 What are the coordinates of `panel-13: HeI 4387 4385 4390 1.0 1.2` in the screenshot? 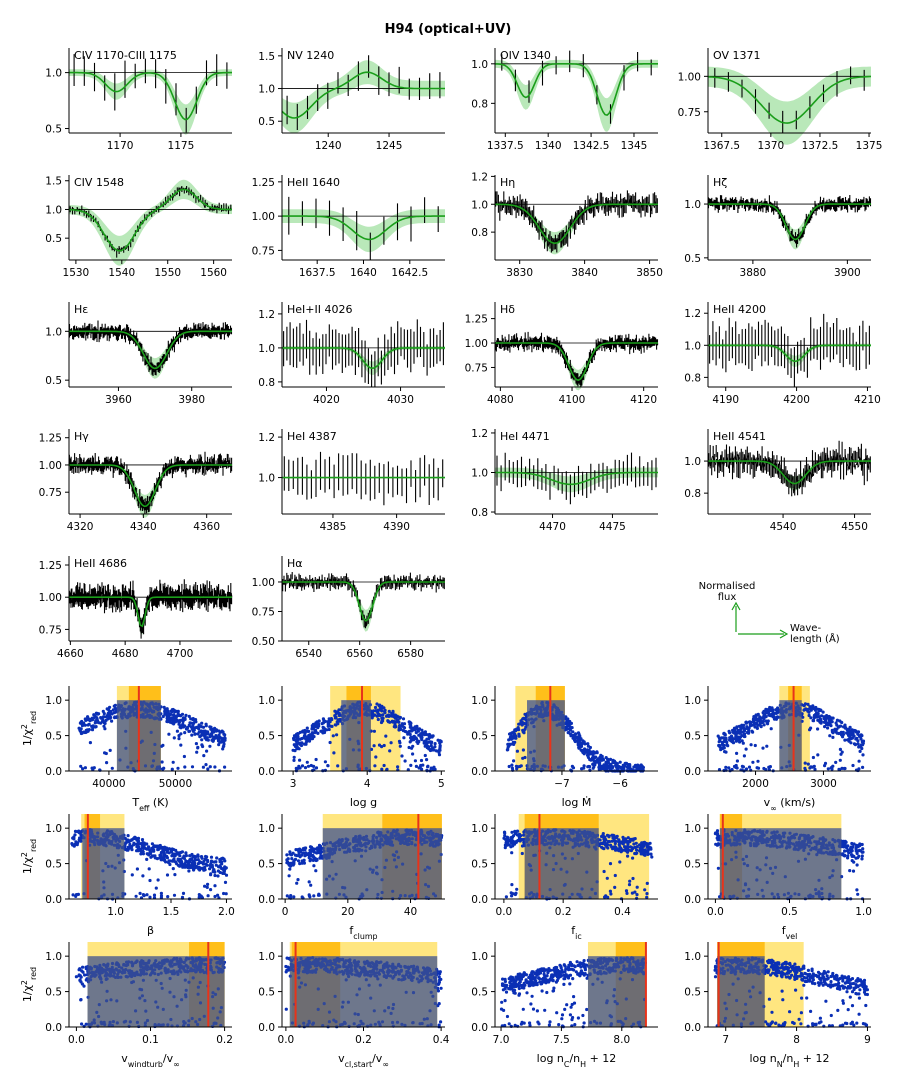 It's located at (351, 481).